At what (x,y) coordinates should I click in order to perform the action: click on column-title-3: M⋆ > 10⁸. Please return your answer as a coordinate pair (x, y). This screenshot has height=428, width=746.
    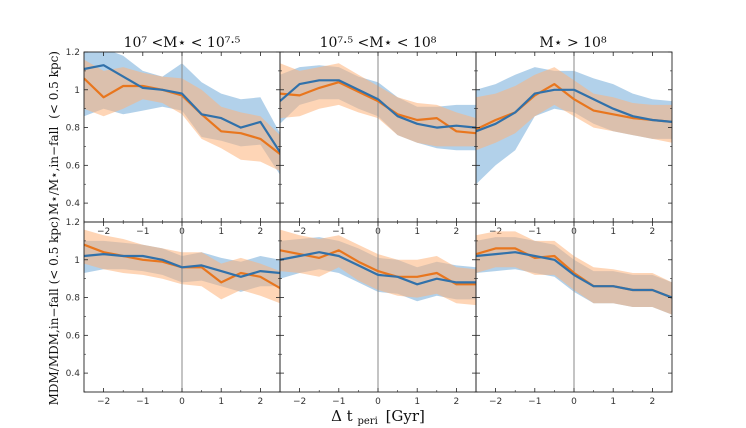
    Looking at the image, I should click on (573, 43).